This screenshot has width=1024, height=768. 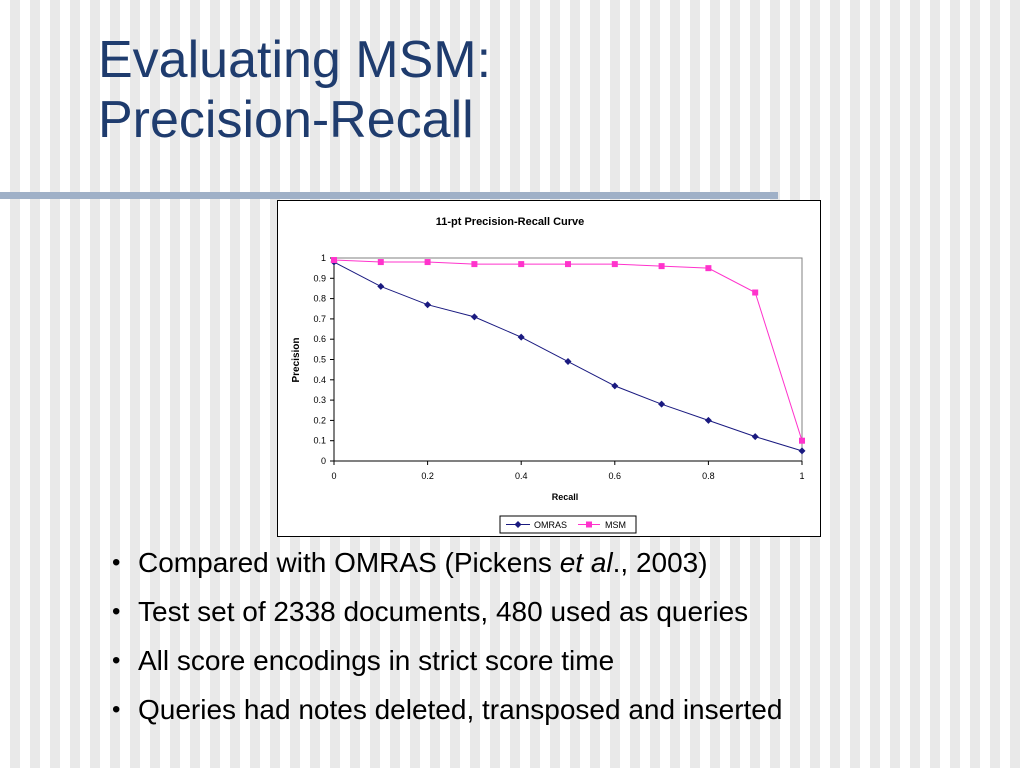 I want to click on chart-legend: OMRAS MSM, so click(x=568, y=524).